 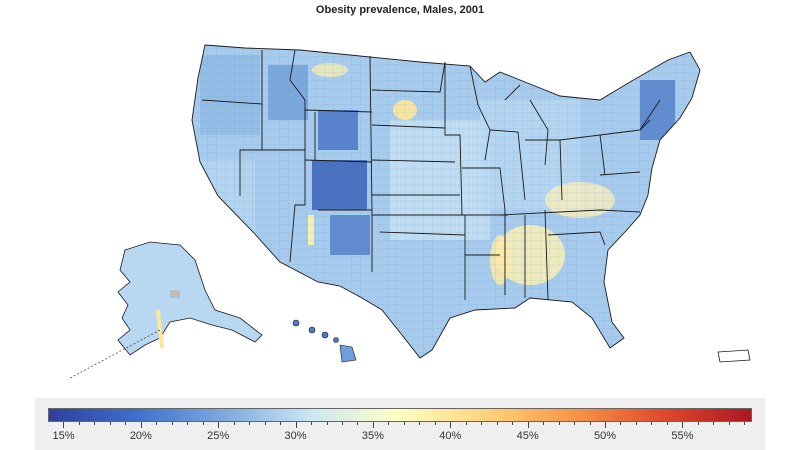 What do you see at coordinates (605, 436) in the screenshot?
I see `legend-tick-label: 50%` at bounding box center [605, 436].